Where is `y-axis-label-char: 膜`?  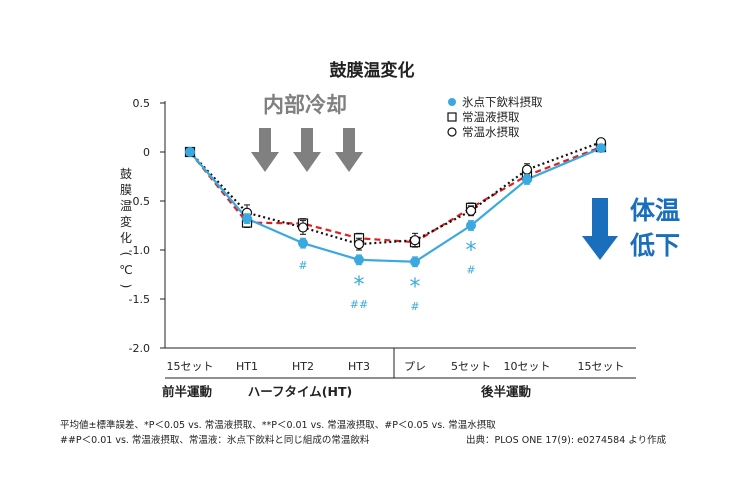 y-axis-label-char: 膜 is located at coordinates (126, 190).